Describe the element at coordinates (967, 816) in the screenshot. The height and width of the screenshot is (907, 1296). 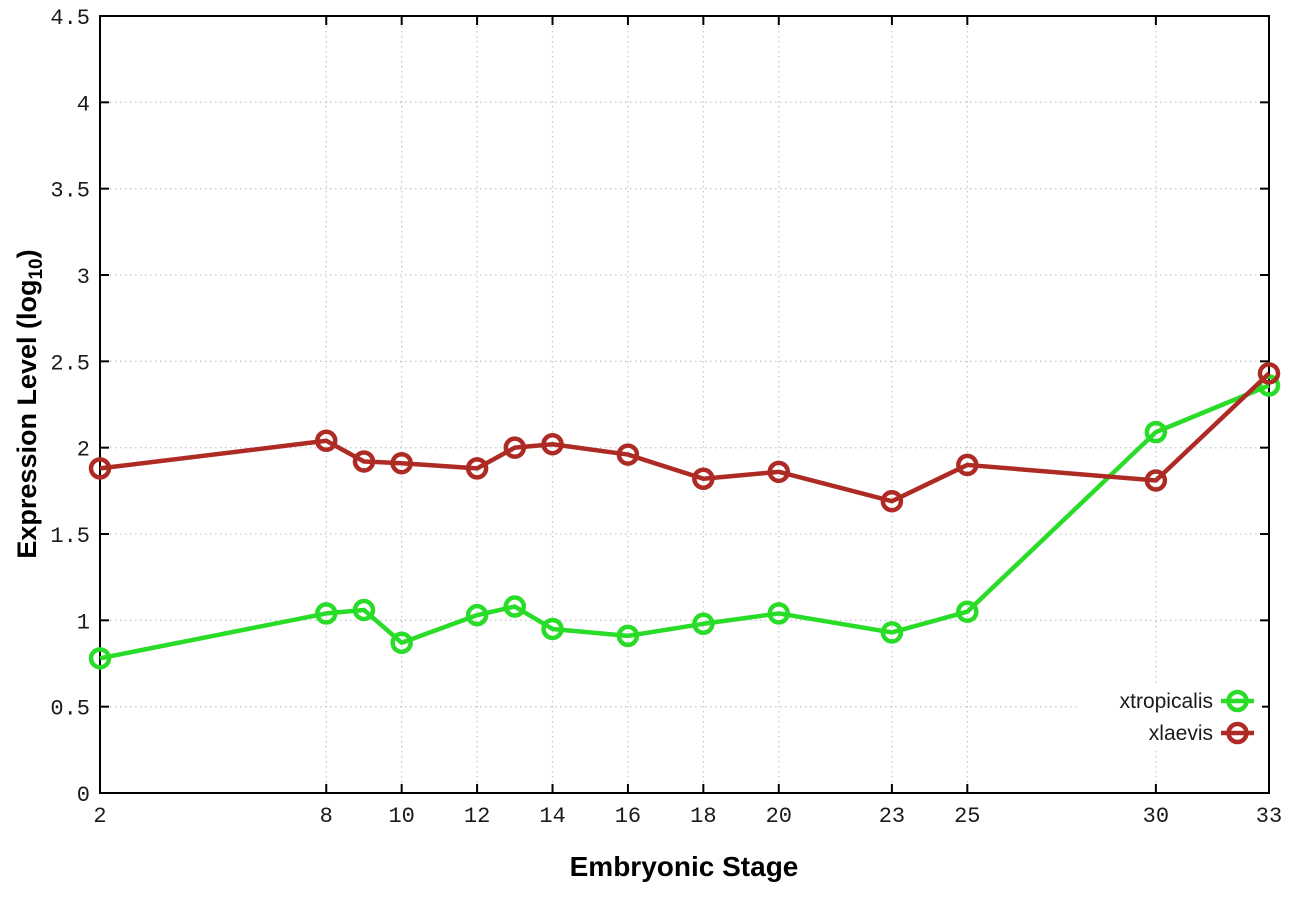
I see `x-tick-label-25: 25` at that location.